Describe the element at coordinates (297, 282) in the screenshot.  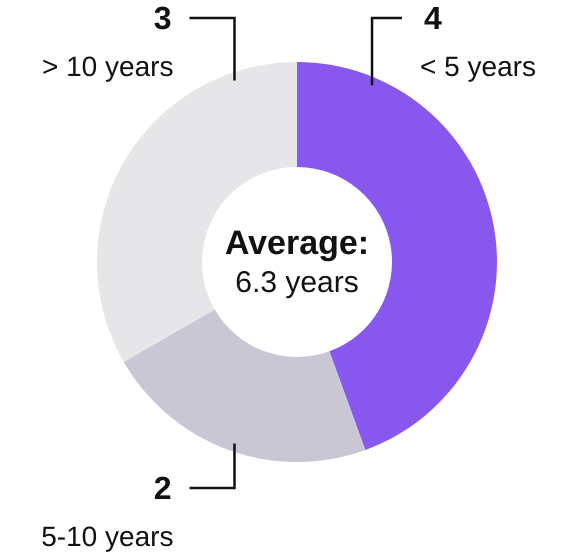
I see `text: 6.3 years` at that location.